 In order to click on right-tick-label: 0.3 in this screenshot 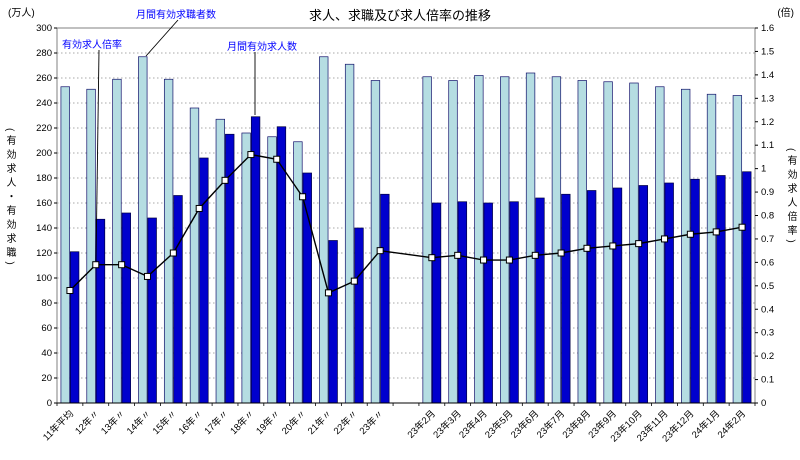, I will do `click(767, 333)`.